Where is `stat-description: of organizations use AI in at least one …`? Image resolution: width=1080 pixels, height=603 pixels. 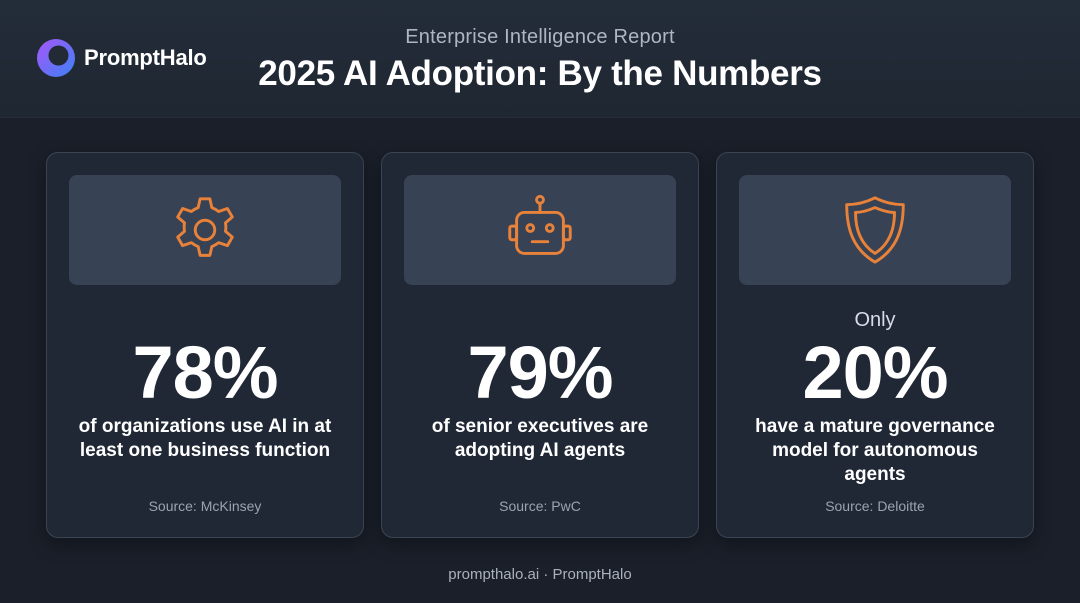
stat-description: of organizations use AI in at least one … is located at coordinates (205, 438).